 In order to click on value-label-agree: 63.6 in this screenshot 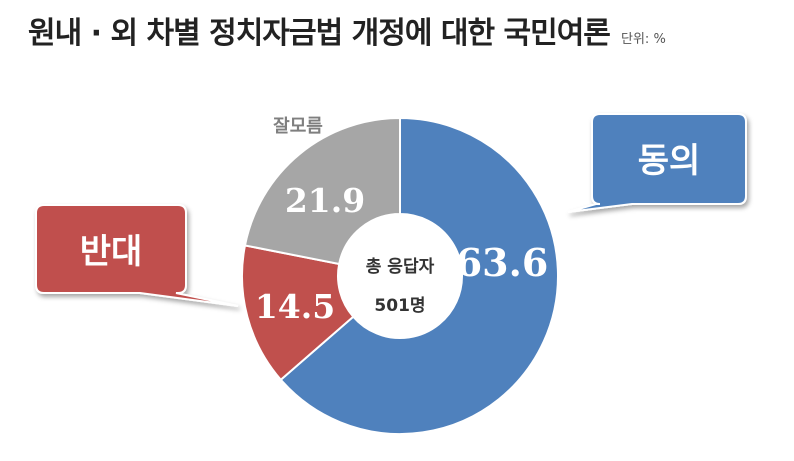, I will do `click(502, 262)`.